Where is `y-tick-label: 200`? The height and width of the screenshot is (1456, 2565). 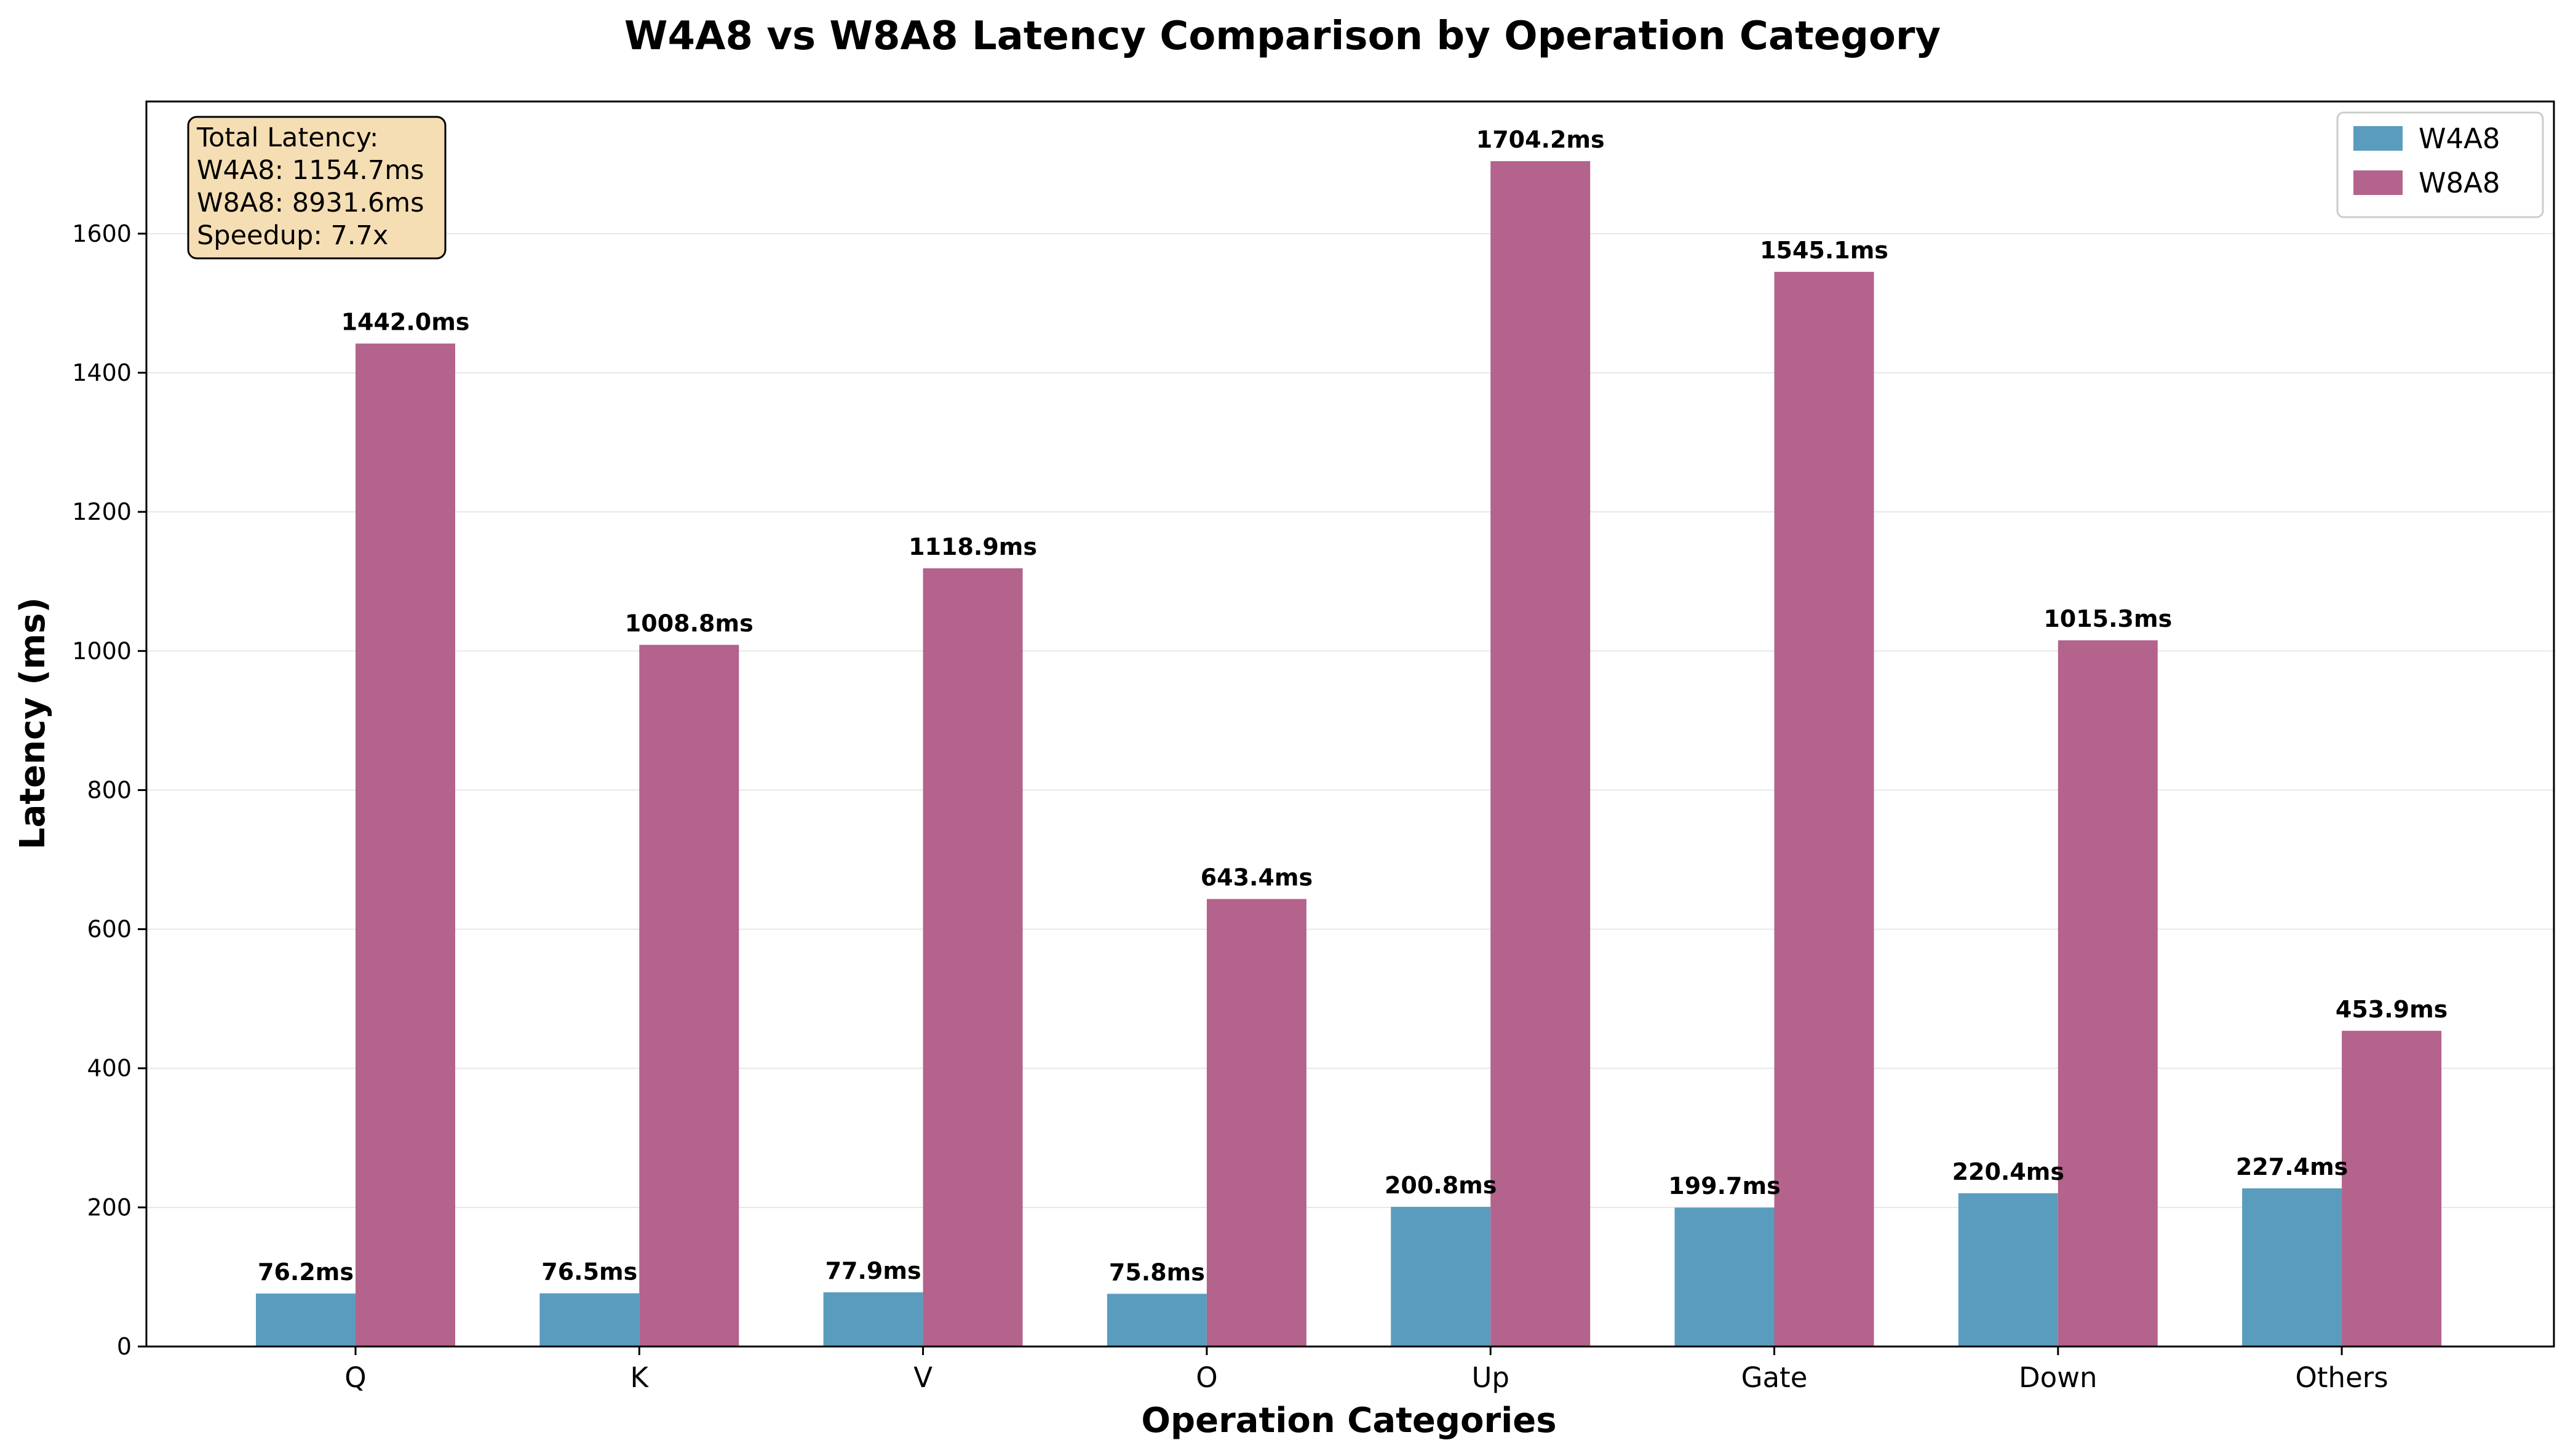 y-tick-label: 200 is located at coordinates (109, 1207).